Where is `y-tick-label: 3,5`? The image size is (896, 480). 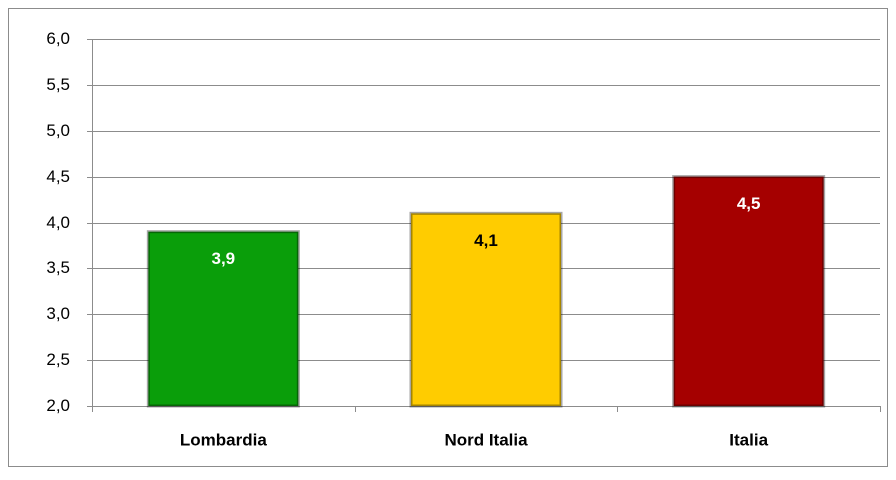 y-tick-label: 3,5 is located at coordinates (58, 267).